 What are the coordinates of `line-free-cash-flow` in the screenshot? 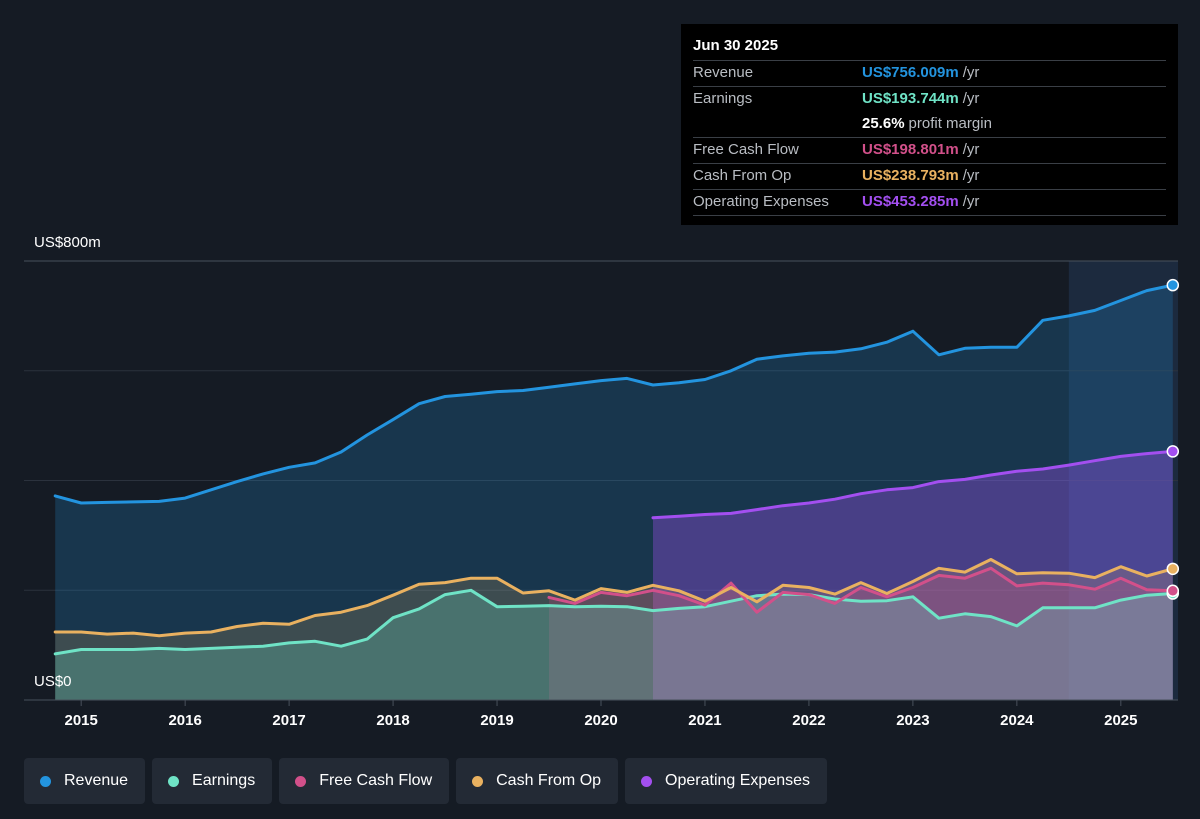 It's located at (861, 590).